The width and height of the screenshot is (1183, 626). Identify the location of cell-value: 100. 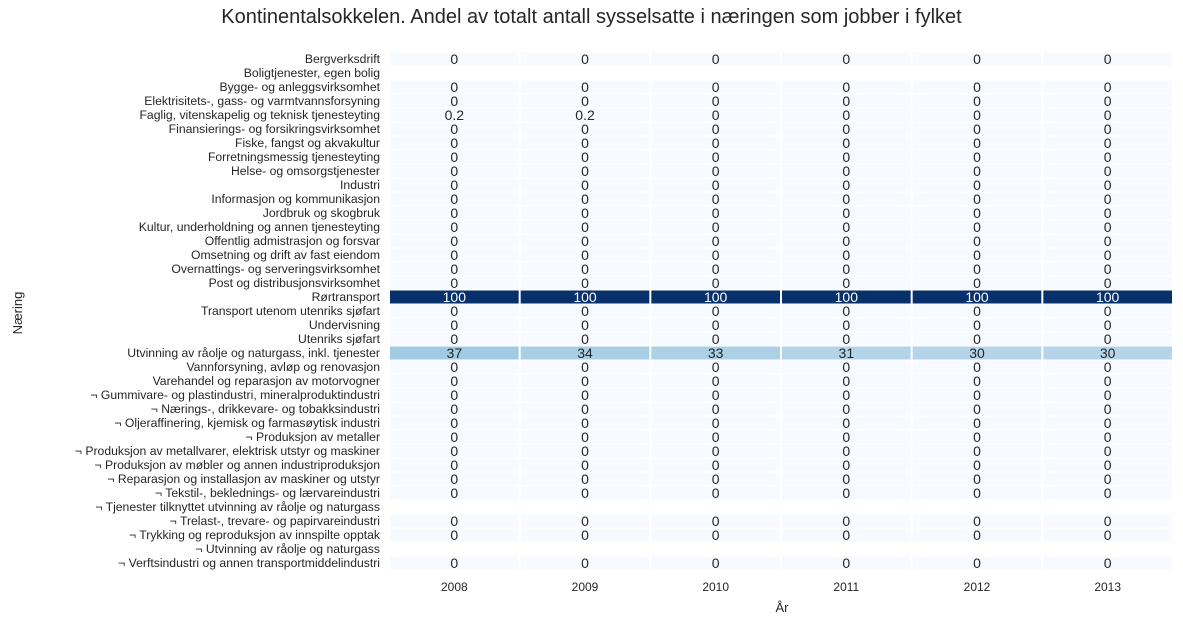
(455, 297).